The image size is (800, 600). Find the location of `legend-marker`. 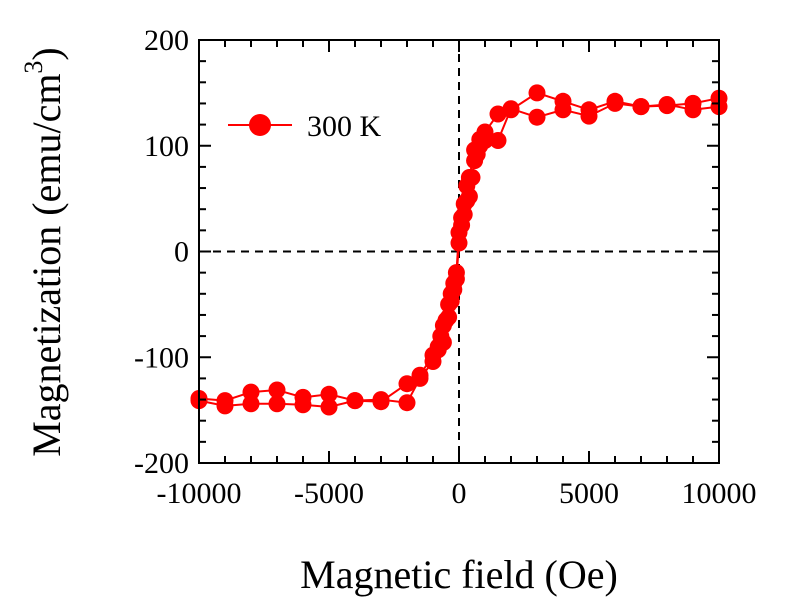

legend-marker is located at coordinates (260, 125).